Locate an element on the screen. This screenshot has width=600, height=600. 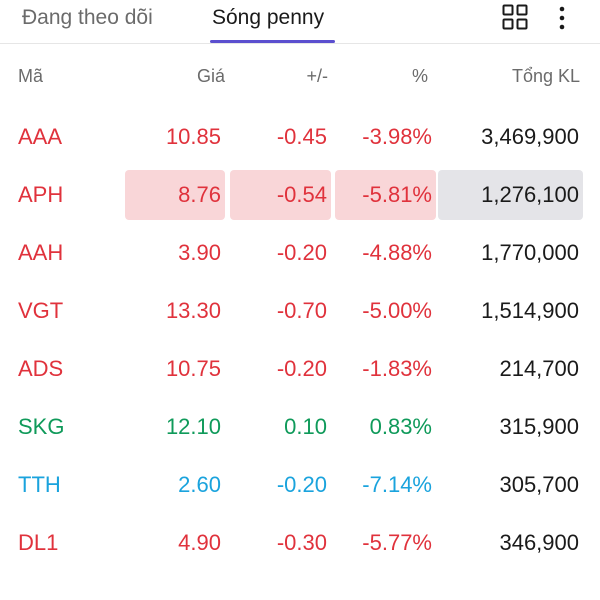
stock-symbol: TTH is located at coordinates (39, 484).